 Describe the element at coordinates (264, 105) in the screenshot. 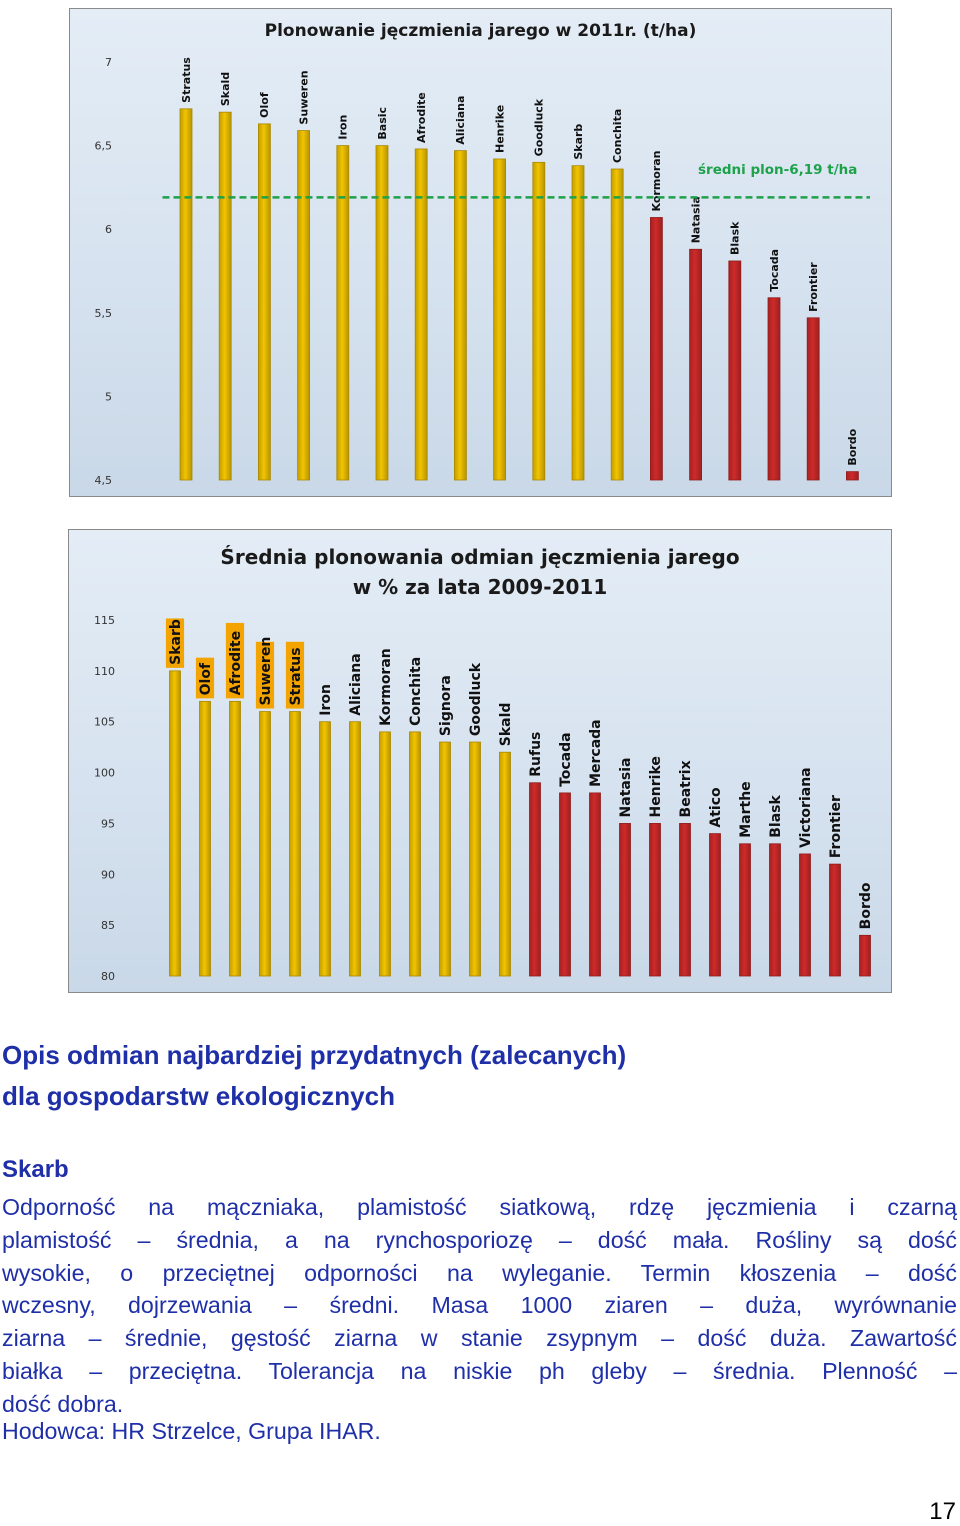

I see `category-label: Olof` at that location.